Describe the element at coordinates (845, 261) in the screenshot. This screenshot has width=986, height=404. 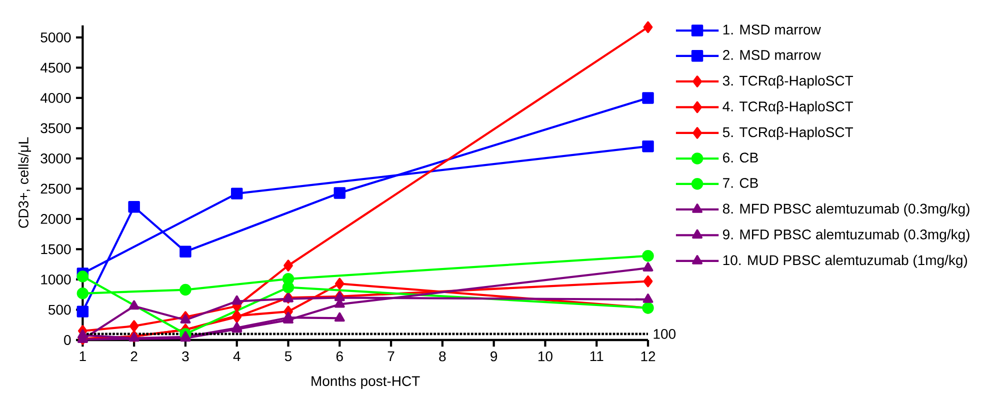
I see `legend-label: 10. MUD PBSC alemtuzumab (1mg/kg)` at that location.